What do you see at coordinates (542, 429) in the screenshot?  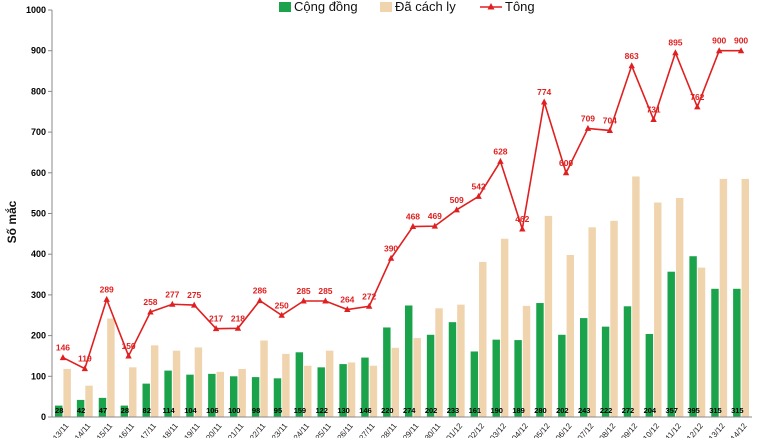 I see `x-tick-label: 05/12` at bounding box center [542, 429].